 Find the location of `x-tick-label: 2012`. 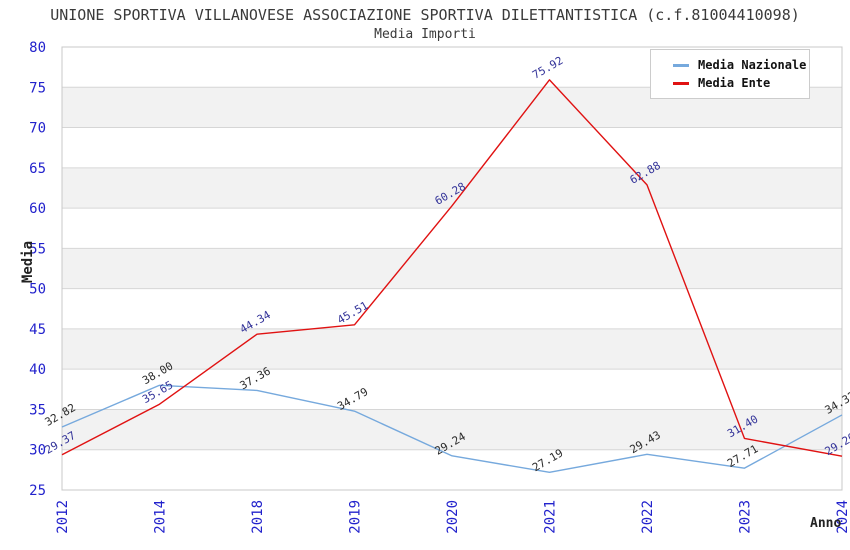

x-tick-label: 2012 is located at coordinates (63, 517).